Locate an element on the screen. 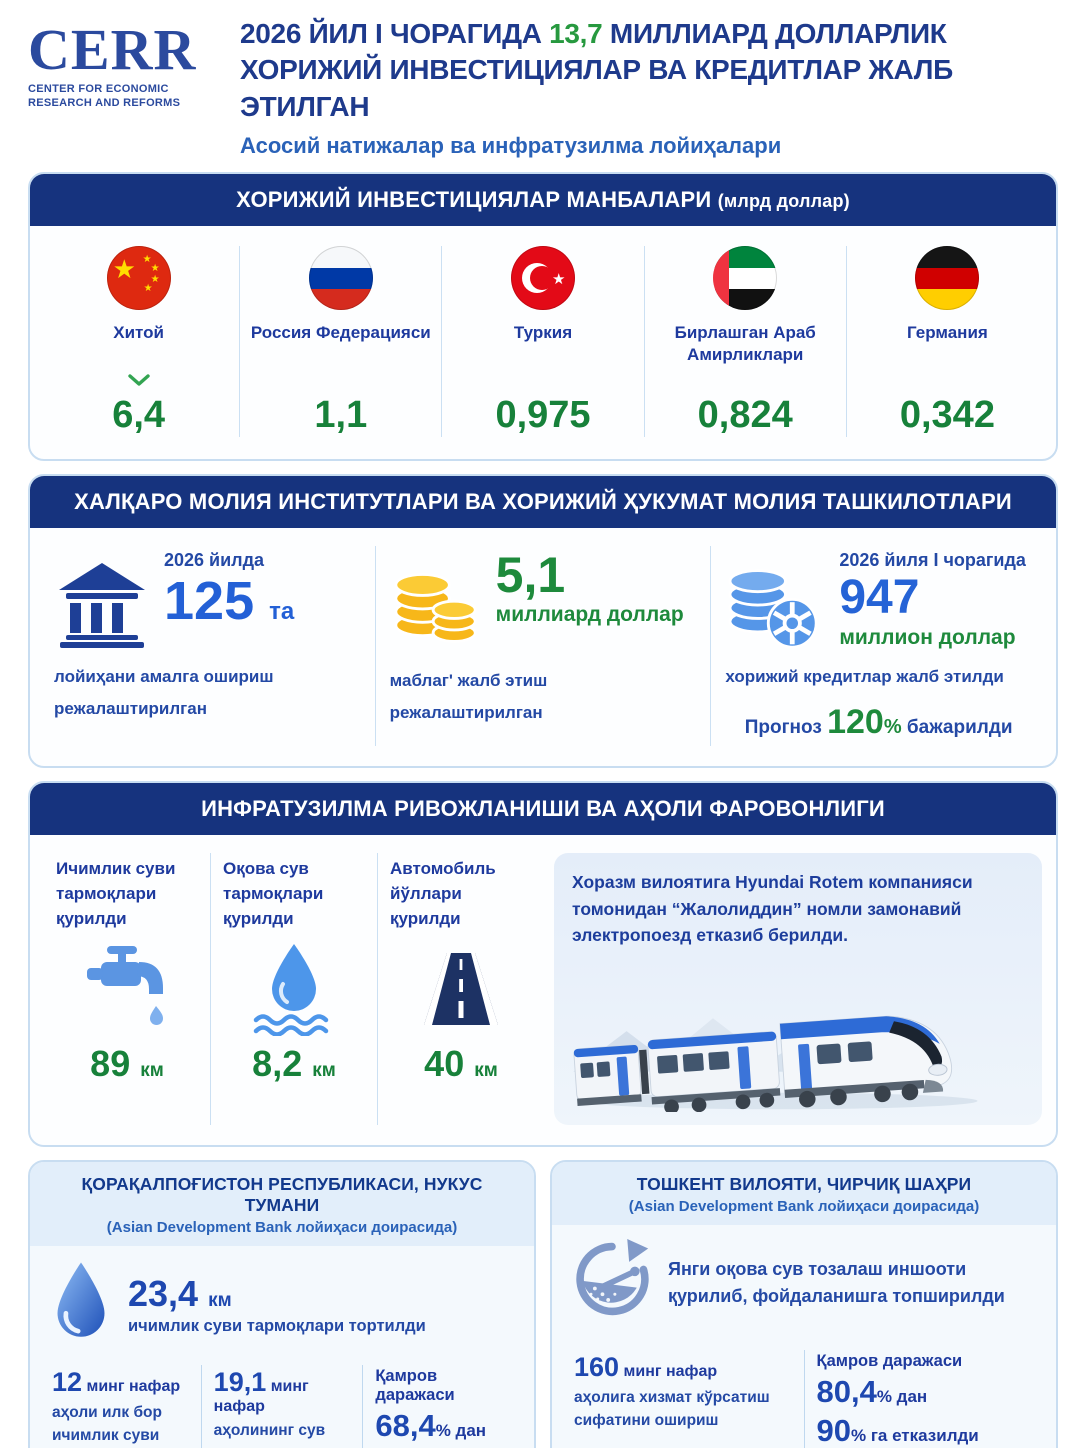 This screenshot has width=1086, height=1448. forecast-value: 120 is located at coordinates (855, 722).